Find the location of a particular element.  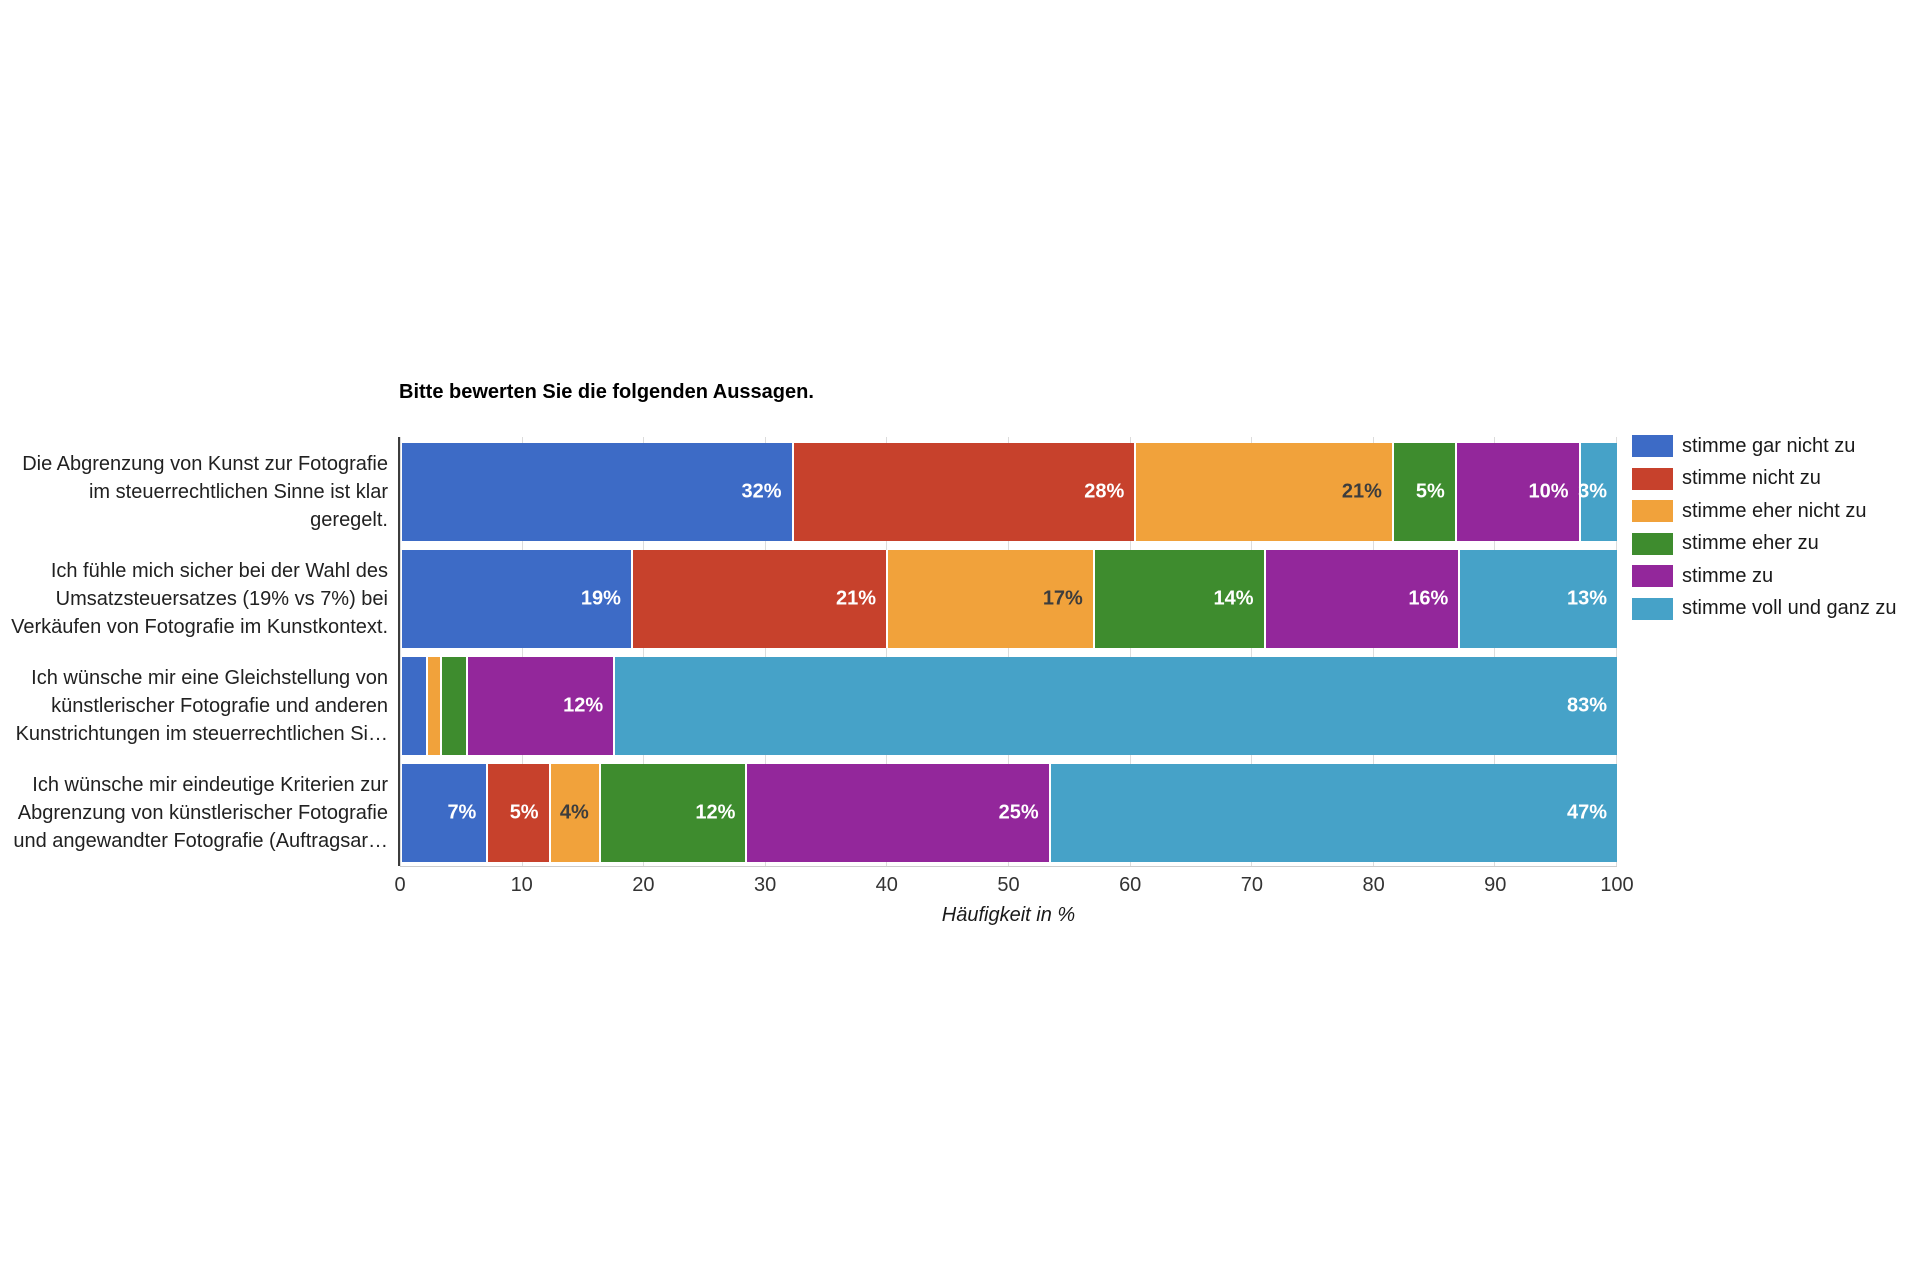

x-tick-label: 100 is located at coordinates (1617, 885).